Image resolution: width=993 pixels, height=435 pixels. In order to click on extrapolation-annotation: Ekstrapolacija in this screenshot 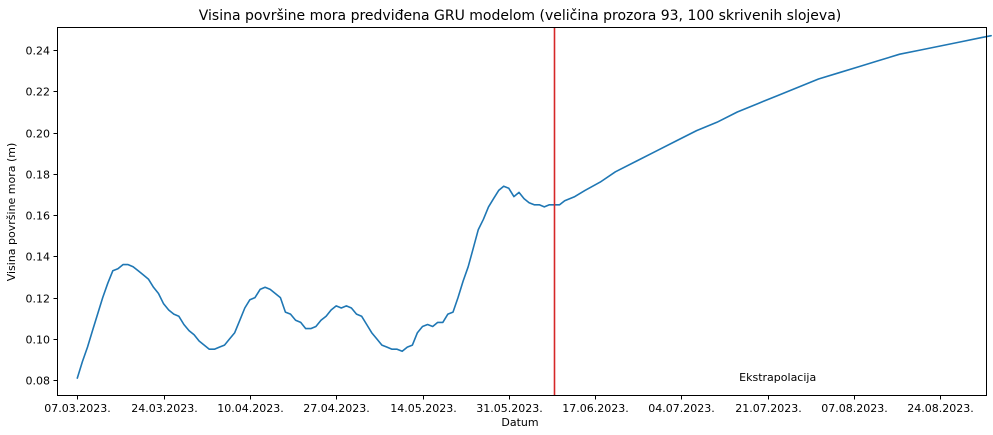, I will do `click(777, 377)`.